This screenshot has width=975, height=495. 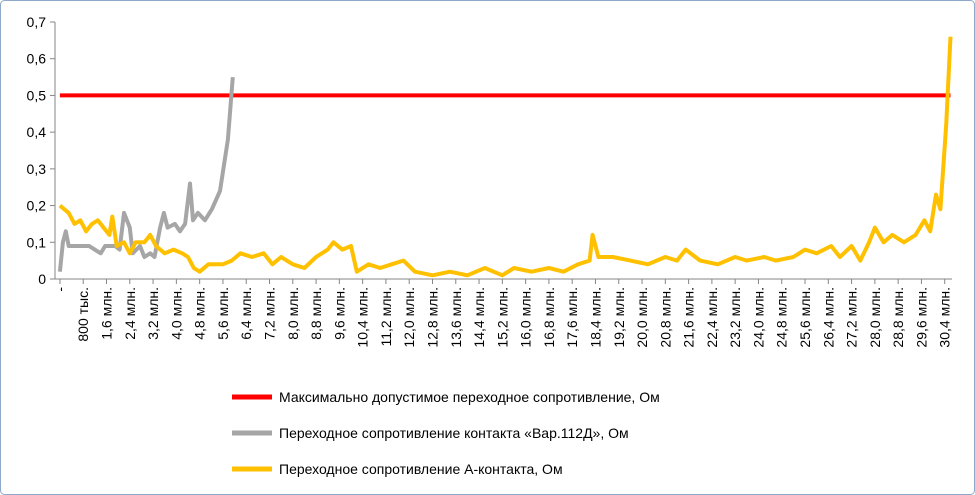 What do you see at coordinates (921, 317) in the screenshot?
I see `x-tick-label: 29,6 млн.` at bounding box center [921, 317].